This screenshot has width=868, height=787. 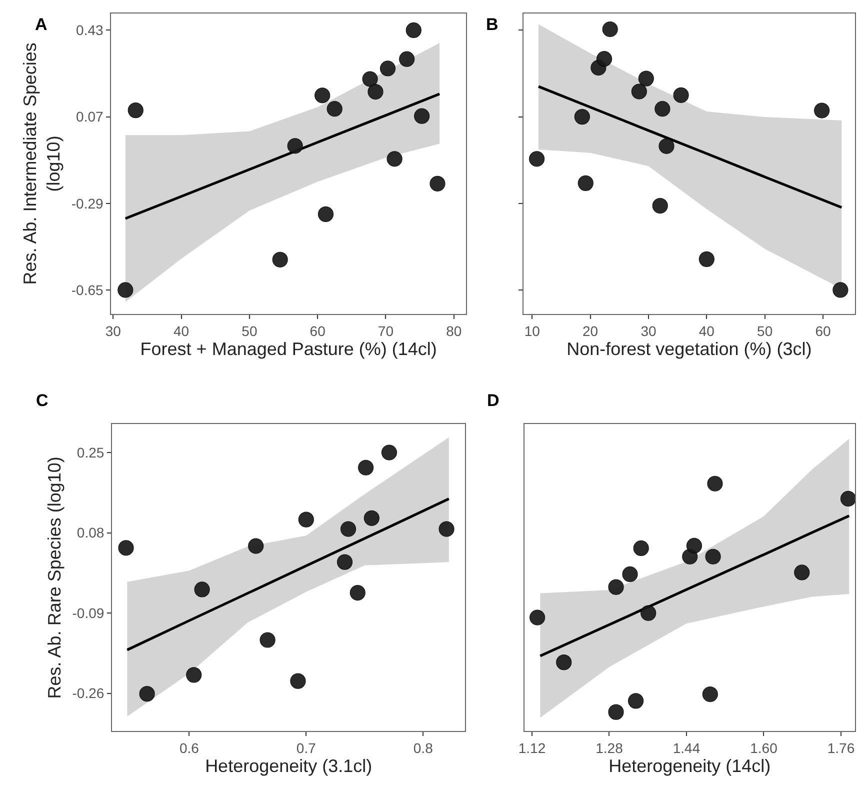 I want to click on x-axis-title: Heterogeneity (14cl), so click(x=689, y=766).